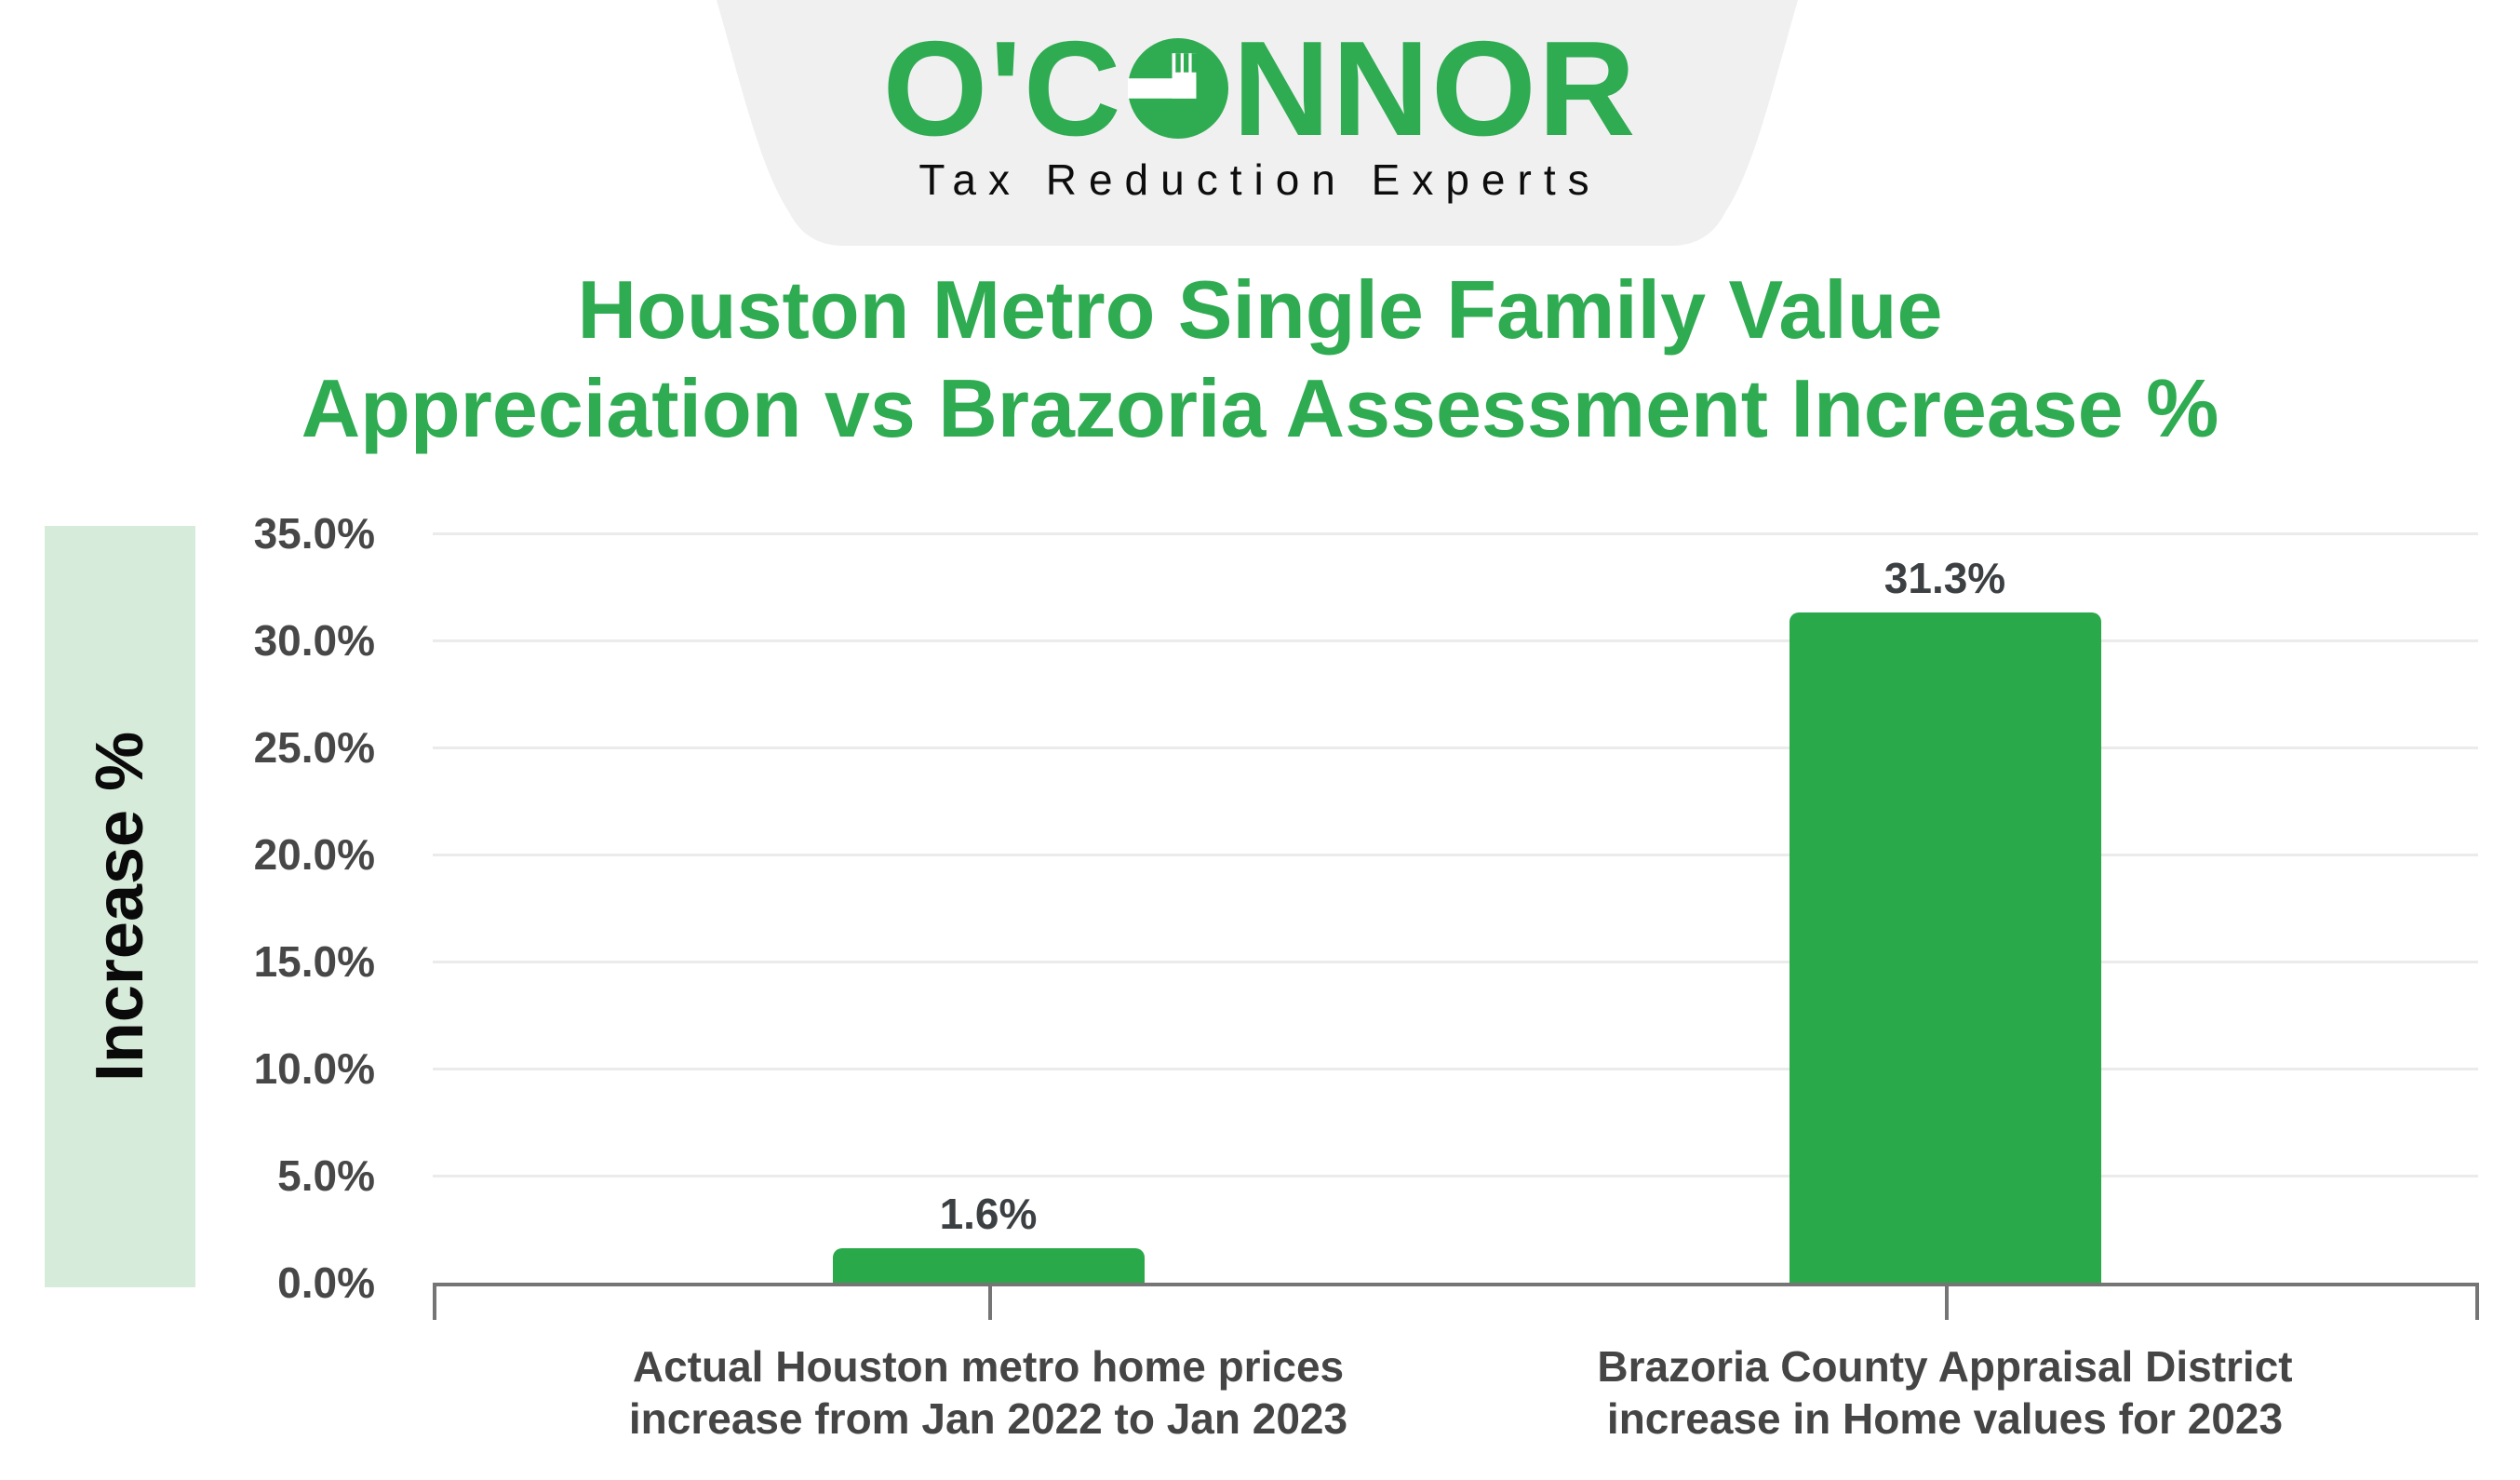 This screenshot has height=1480, width=2520. I want to click on bar-data-label-1: 1.6%, so click(989, 1214).